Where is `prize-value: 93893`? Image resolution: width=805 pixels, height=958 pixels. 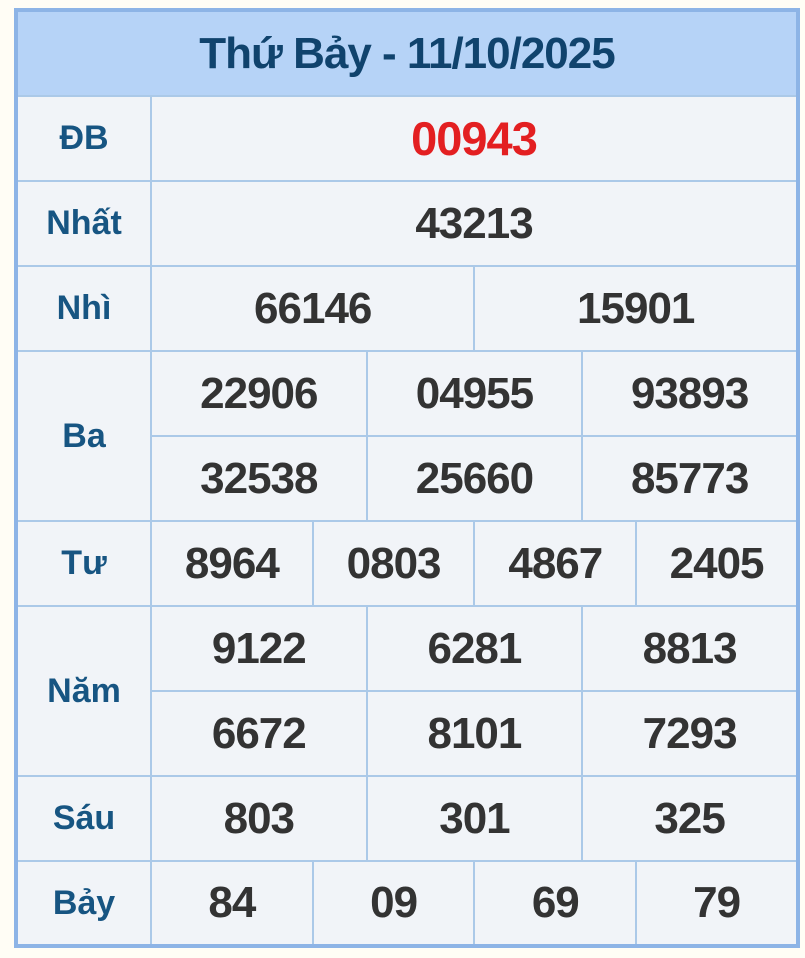 prize-value: 93893 is located at coordinates (690, 393).